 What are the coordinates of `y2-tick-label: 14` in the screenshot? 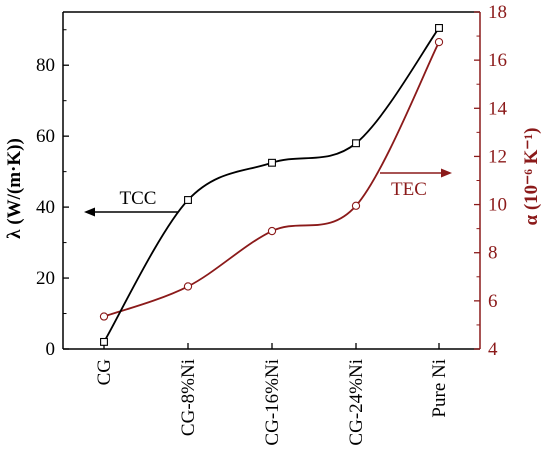 It's located at (498, 108).